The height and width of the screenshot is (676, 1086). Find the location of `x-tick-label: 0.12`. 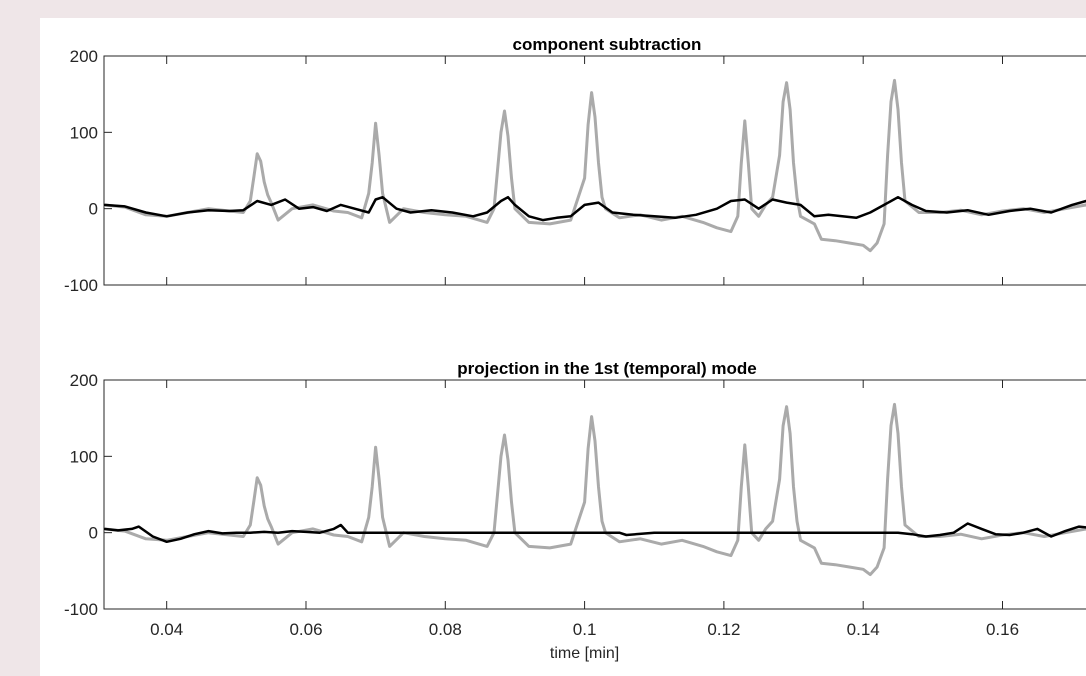

x-tick-label: 0.12 is located at coordinates (723, 629).